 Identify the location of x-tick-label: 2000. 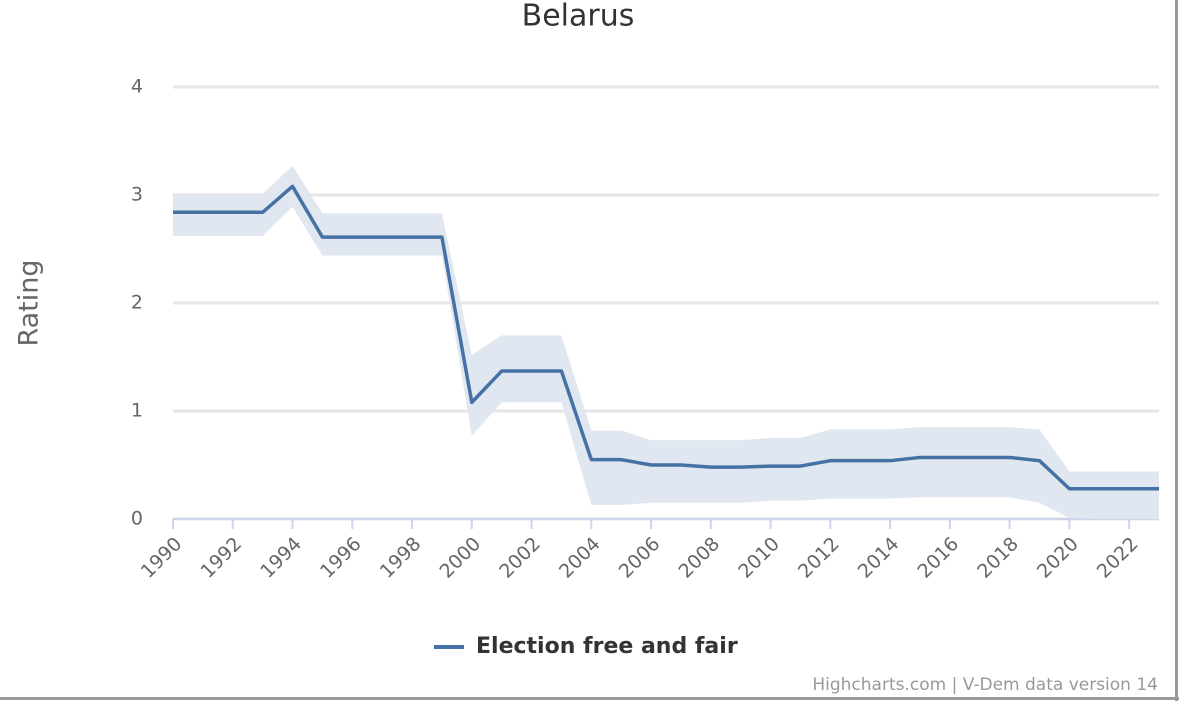
(460, 558).